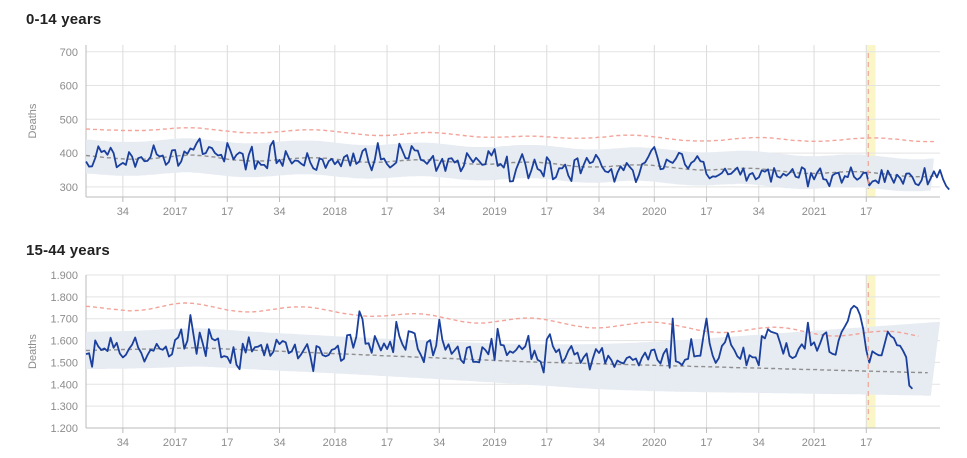 Image resolution: width=967 pixels, height=458 pixels. What do you see at coordinates (68, 250) in the screenshot?
I see `chart-title: 15-44 years` at bounding box center [68, 250].